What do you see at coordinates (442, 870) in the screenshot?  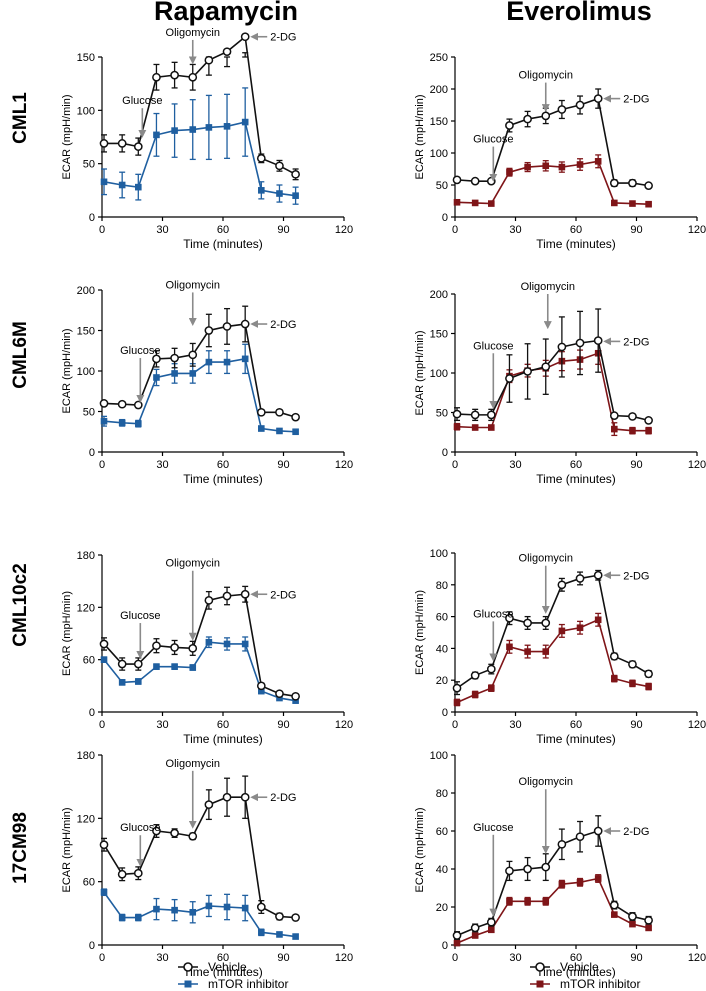 I see `y-tick-label: 40` at bounding box center [442, 870].